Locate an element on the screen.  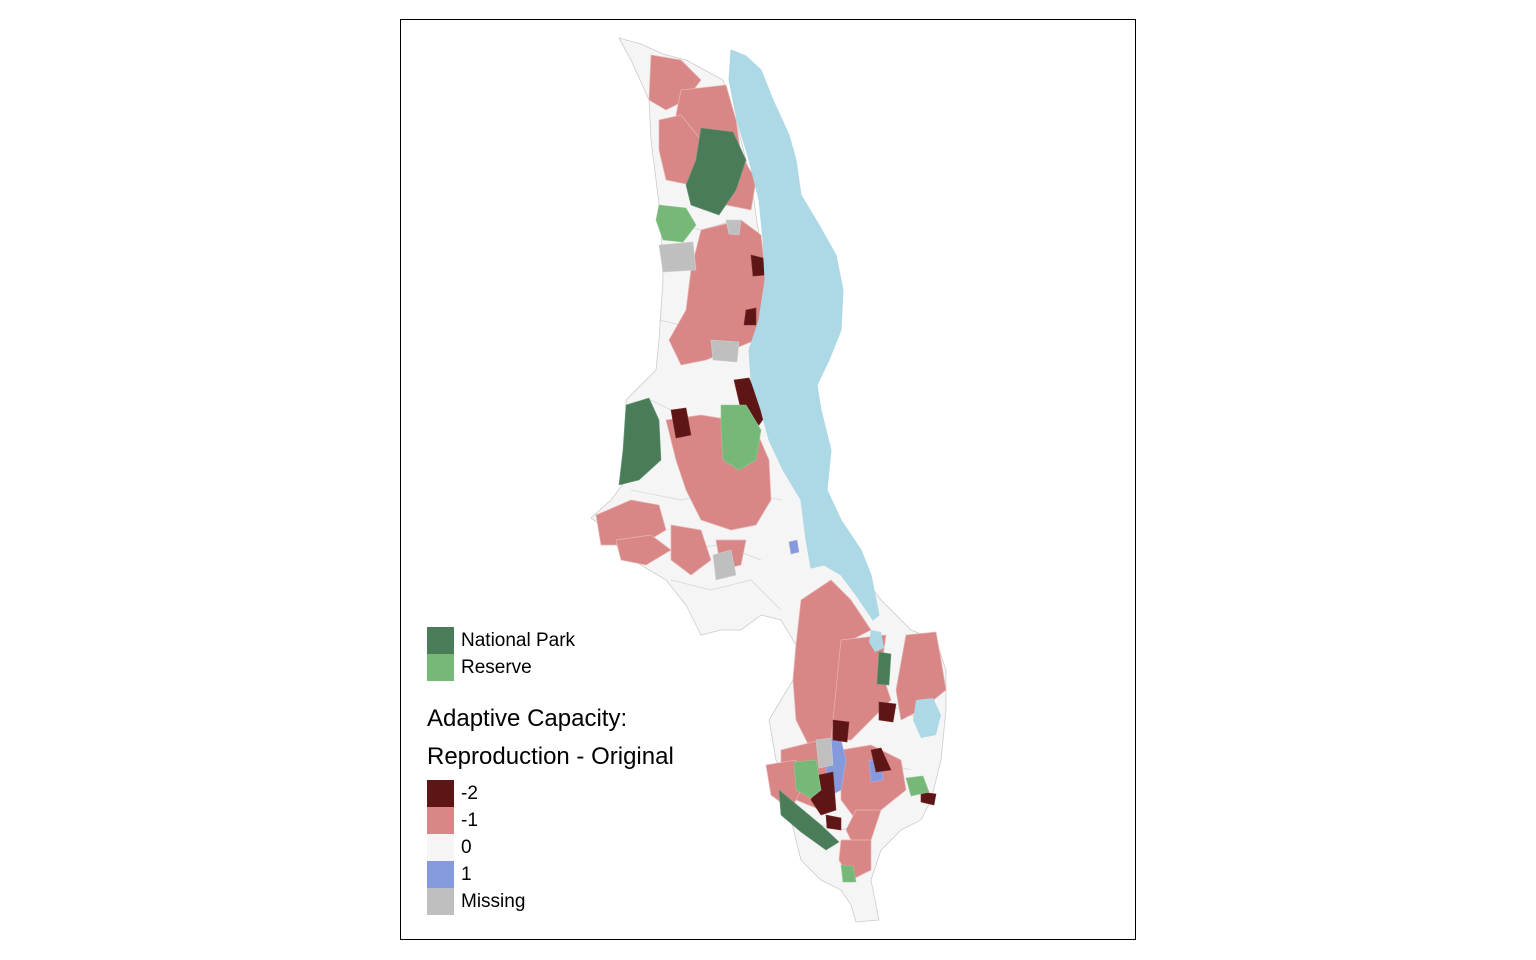
lake-chilwa is located at coordinates (927, 718).